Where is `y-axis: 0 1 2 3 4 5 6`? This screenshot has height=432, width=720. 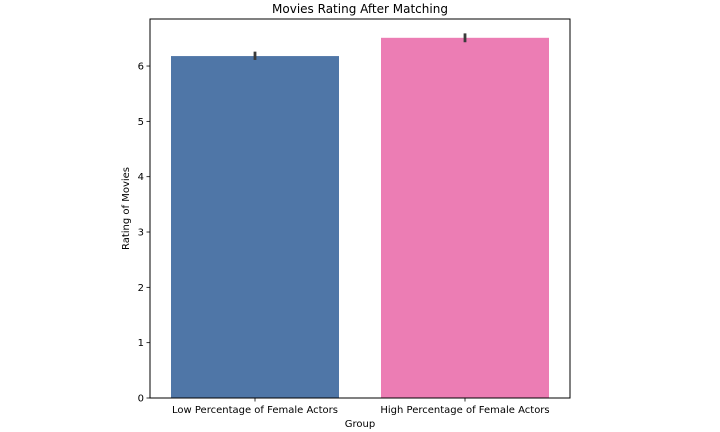 y-axis: 0 1 2 3 4 5 6 is located at coordinates (144, 233).